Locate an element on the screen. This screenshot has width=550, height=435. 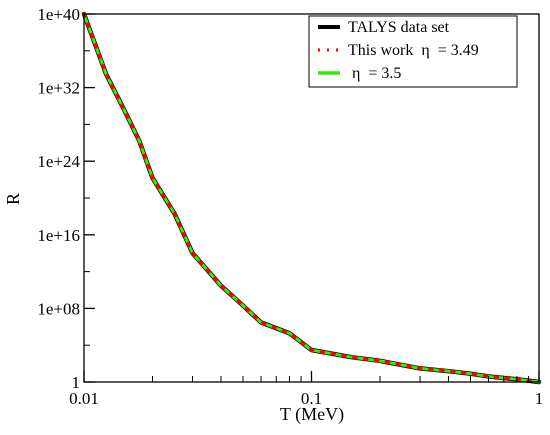
y-tick-label: 1e+16 is located at coordinates (58, 235).